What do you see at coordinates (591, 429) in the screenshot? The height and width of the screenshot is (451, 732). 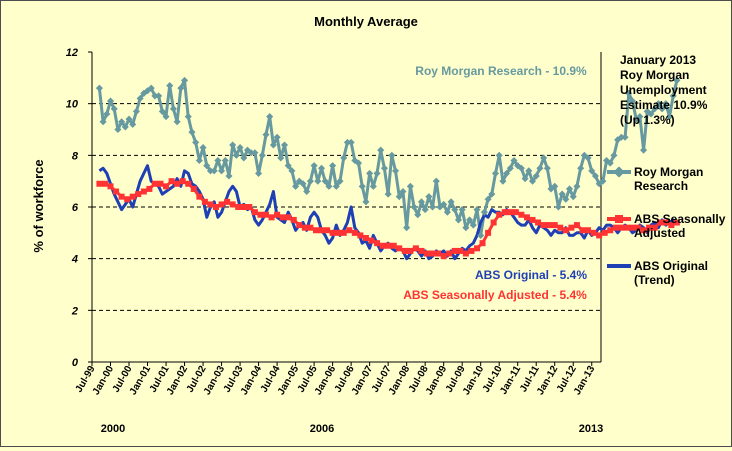 I see `year-label: 2013` at bounding box center [591, 429].